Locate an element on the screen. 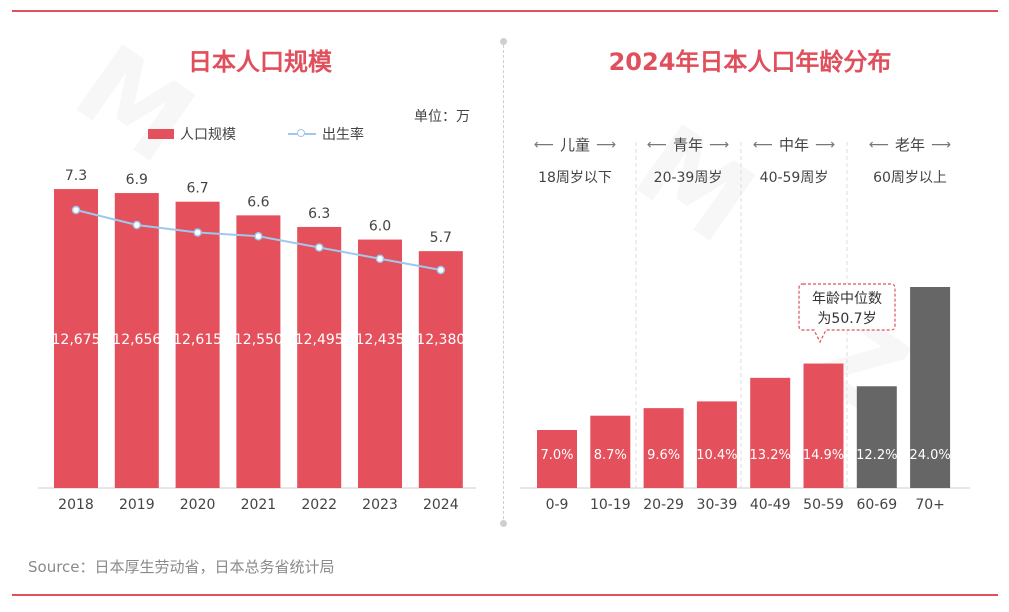  legend-line: 出生率 is located at coordinates (326, 134).